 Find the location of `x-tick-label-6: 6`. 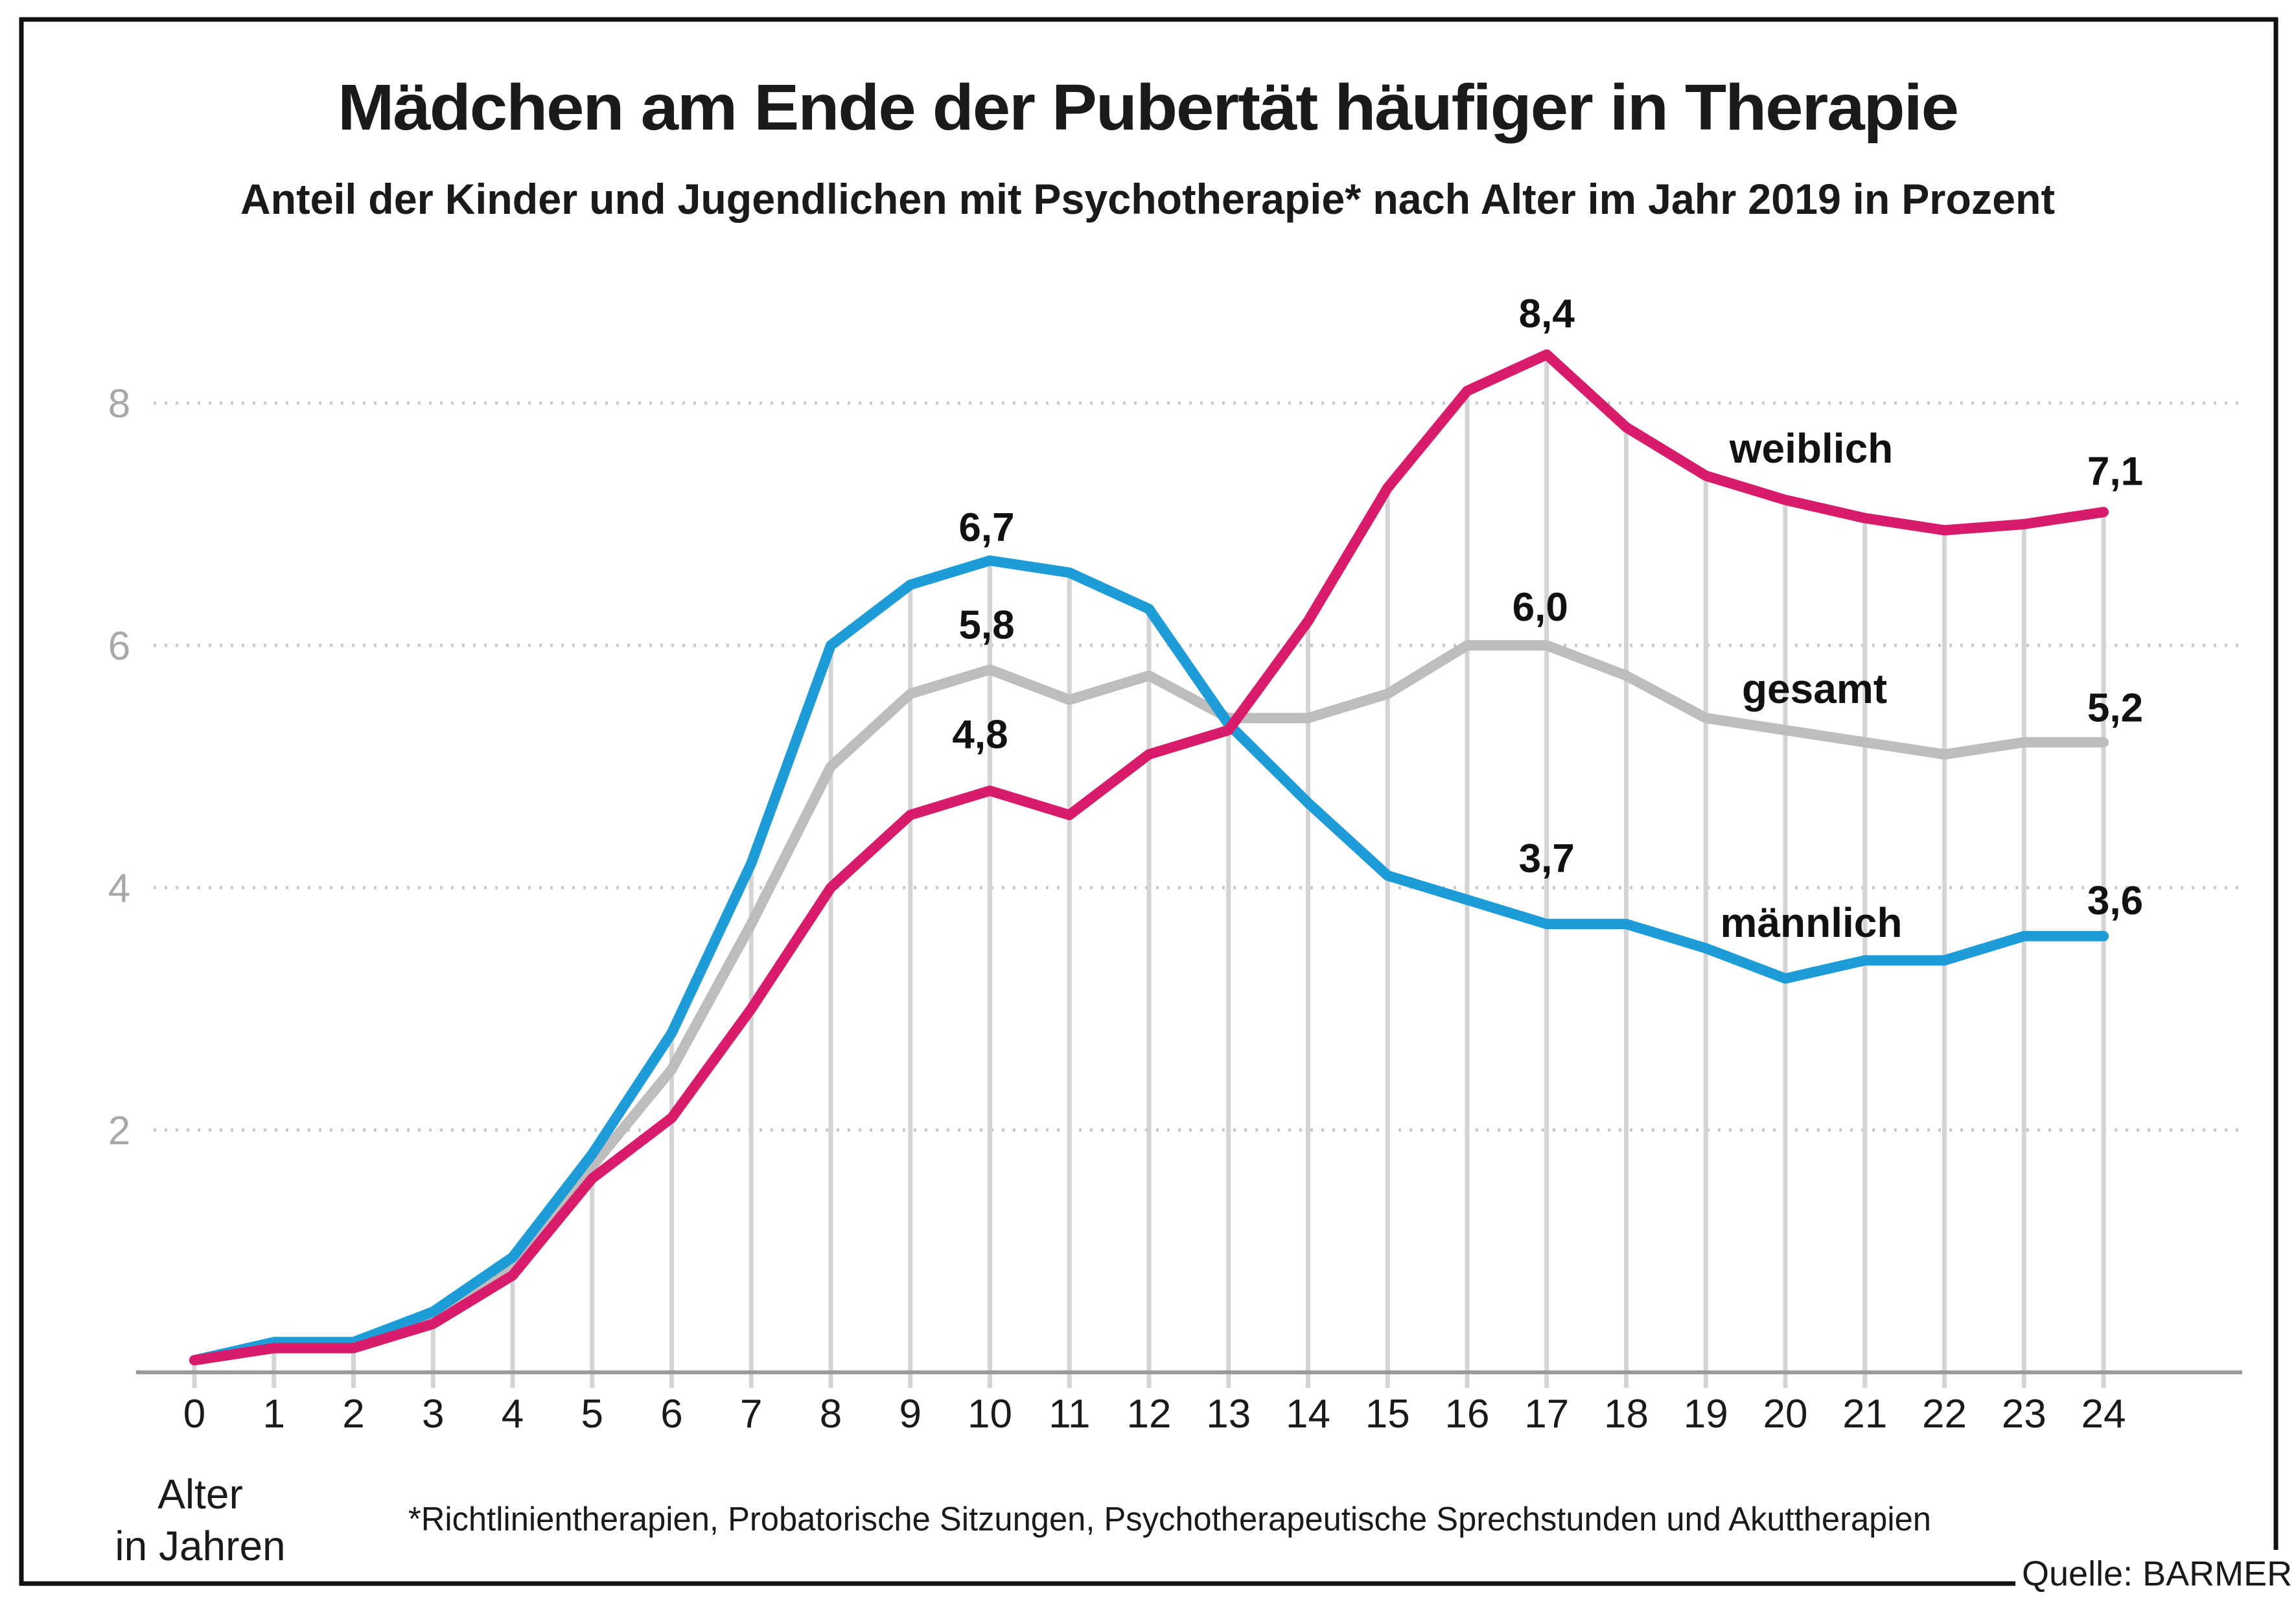

x-tick-label-6: 6 is located at coordinates (671, 1414).